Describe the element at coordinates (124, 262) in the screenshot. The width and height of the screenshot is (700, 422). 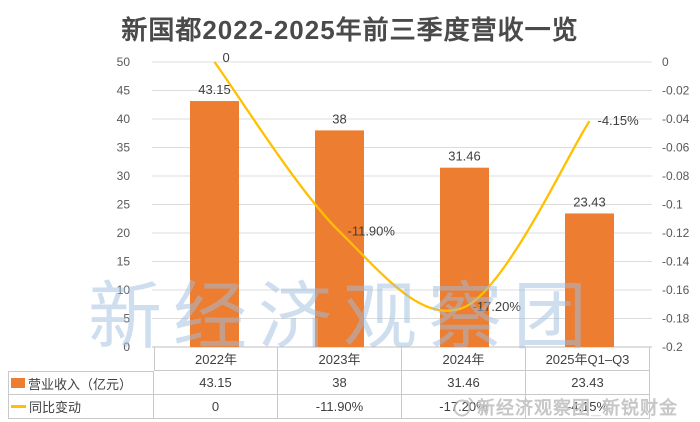
I see `left-axis-tick-label: 15` at that location.